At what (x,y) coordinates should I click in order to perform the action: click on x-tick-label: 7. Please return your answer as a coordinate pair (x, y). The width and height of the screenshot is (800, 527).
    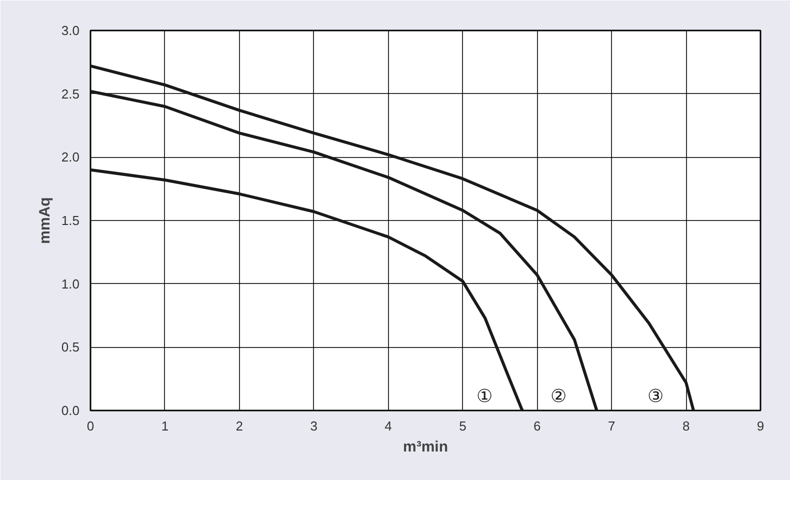
    Looking at the image, I should click on (612, 426).